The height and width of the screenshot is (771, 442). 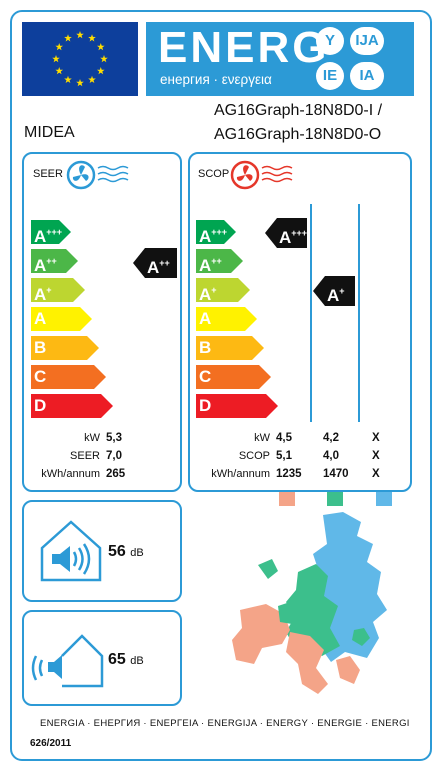 I want to click on outdoor-noise-number: 65, so click(x=117, y=659).